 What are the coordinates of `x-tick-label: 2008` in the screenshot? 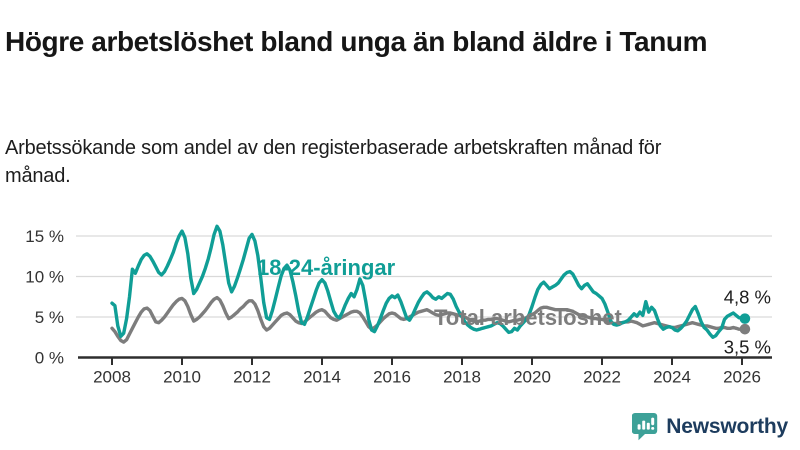 It's located at (112, 377).